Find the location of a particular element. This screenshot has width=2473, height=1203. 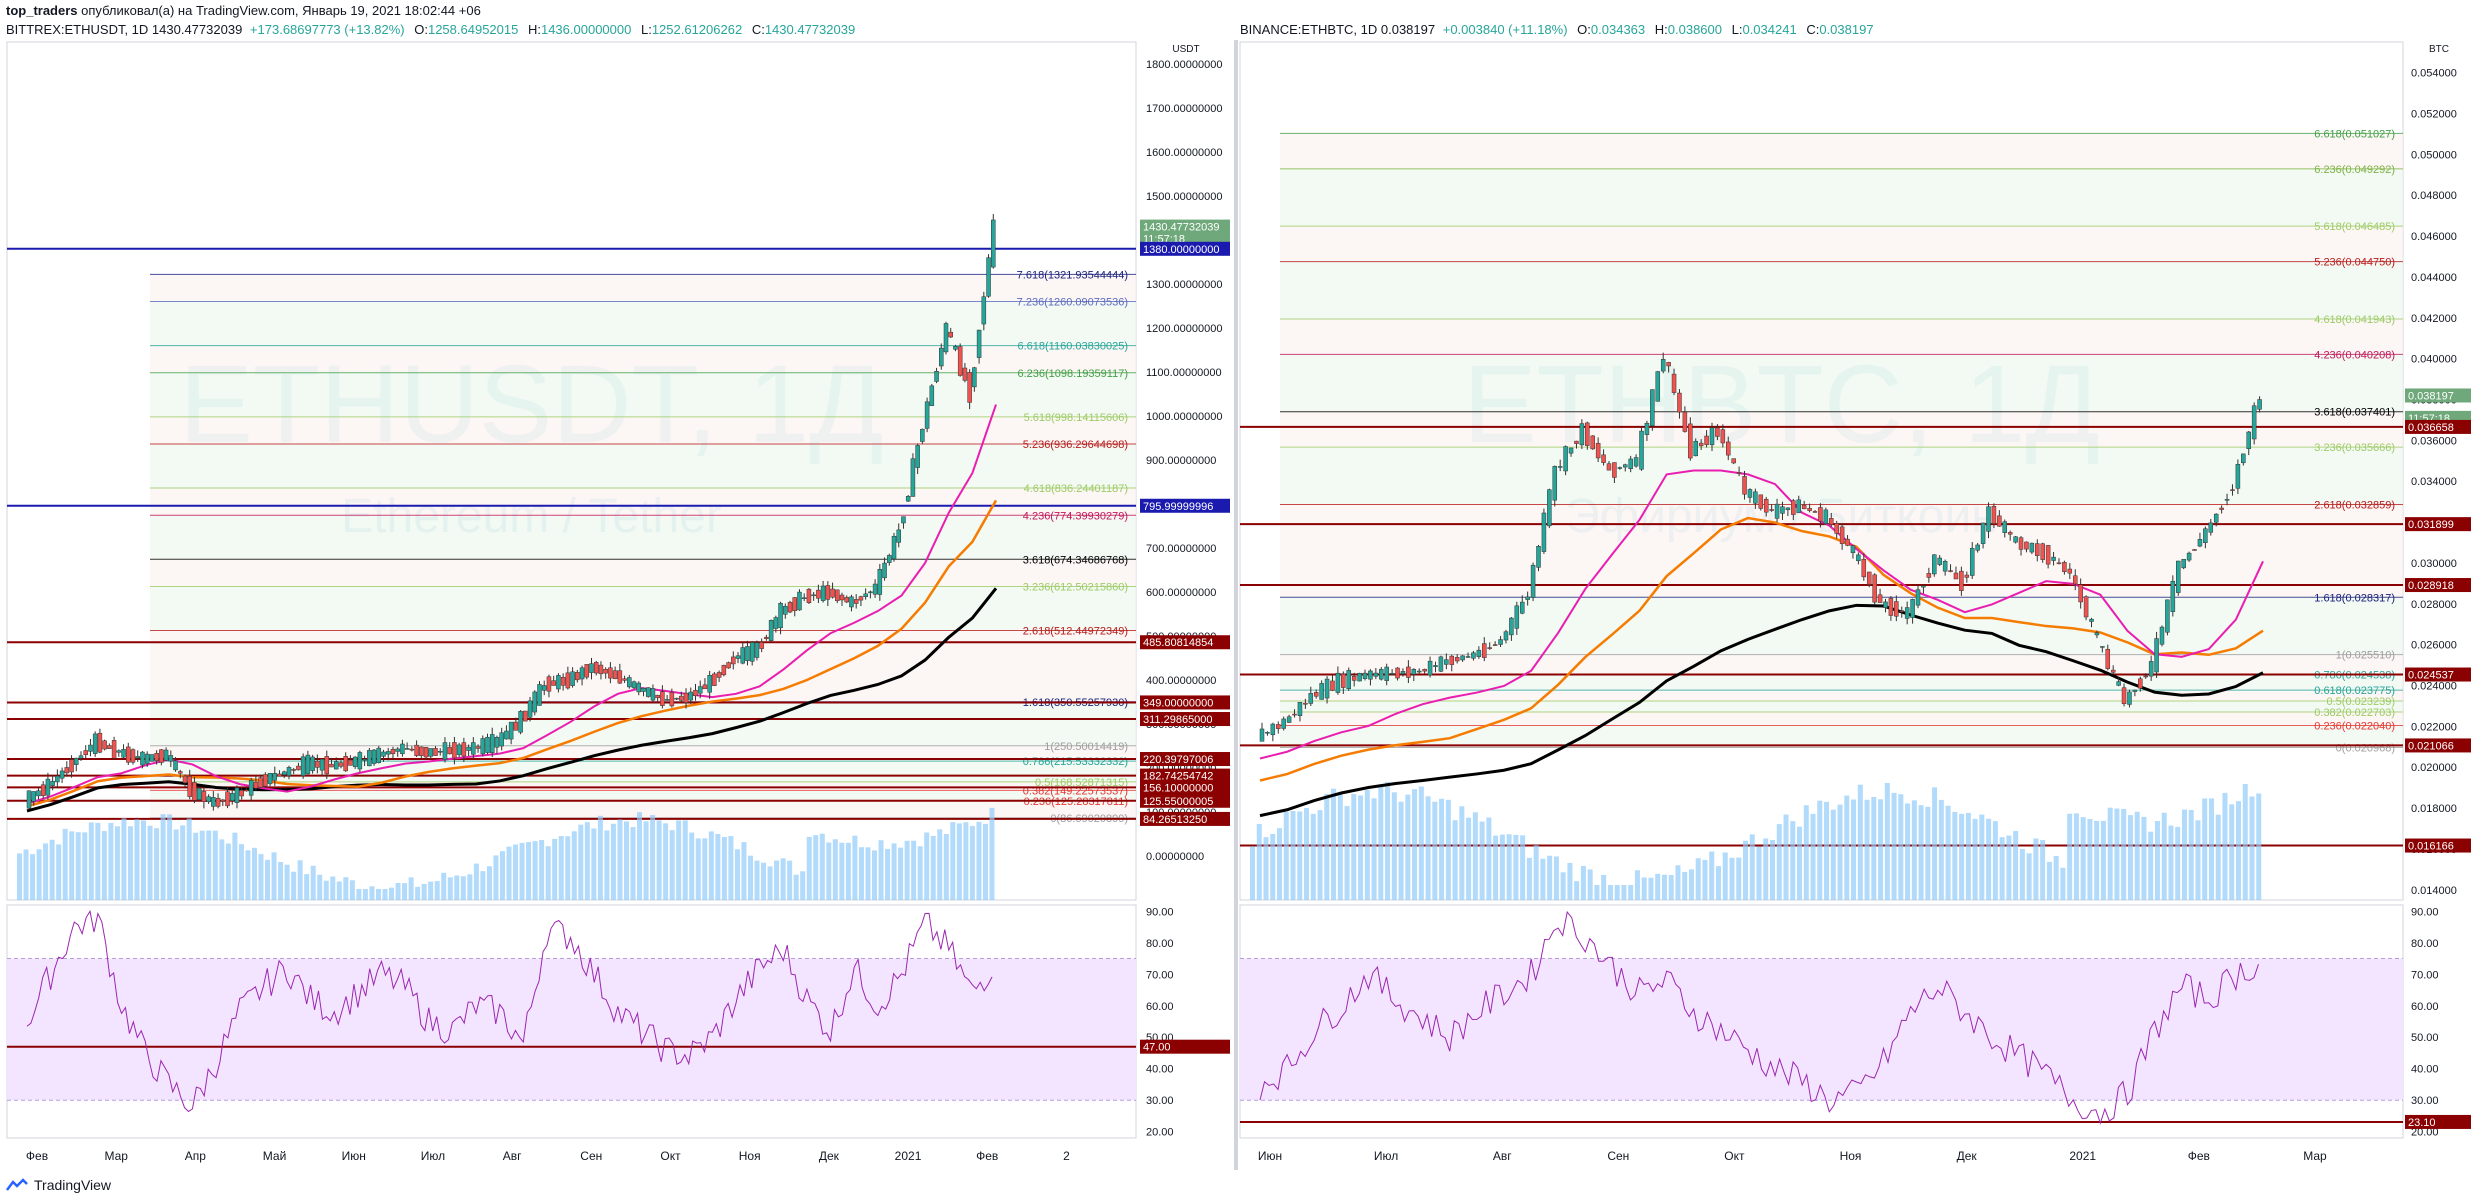

author-name: top_traders is located at coordinates (42, 10).